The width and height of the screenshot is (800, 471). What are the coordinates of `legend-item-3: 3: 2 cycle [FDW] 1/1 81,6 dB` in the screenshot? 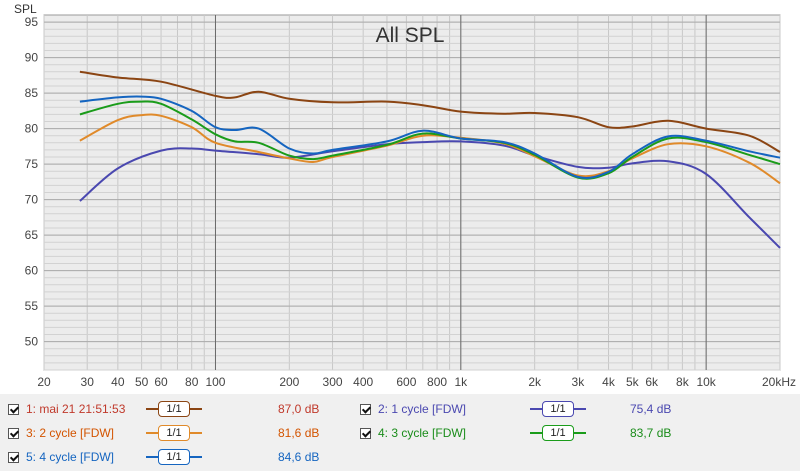 It's located at (163, 433).